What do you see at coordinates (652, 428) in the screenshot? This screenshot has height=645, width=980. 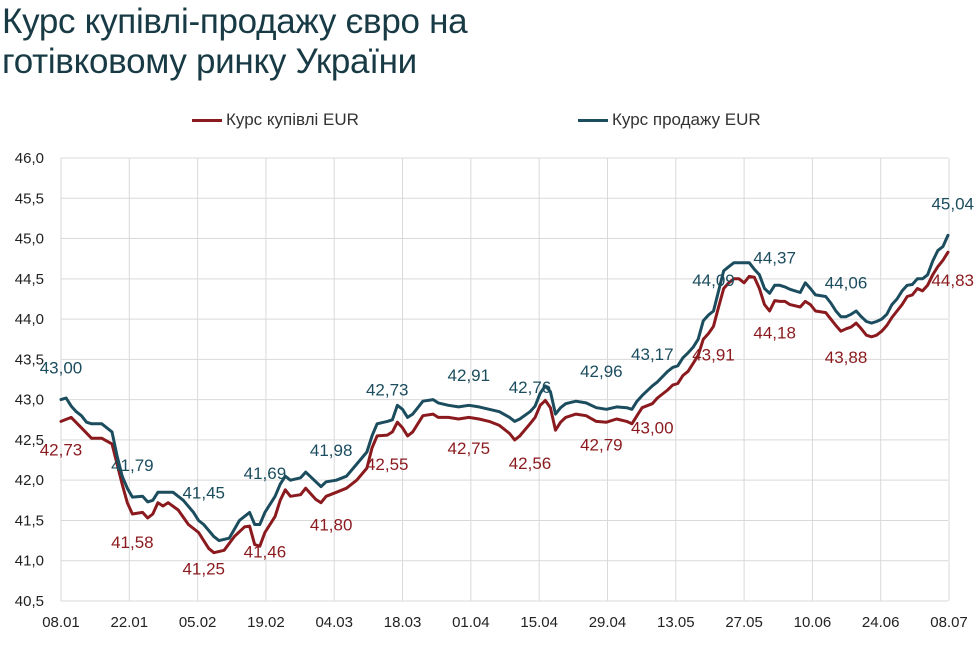 I see `data-label-buy: 43,00` at bounding box center [652, 428].